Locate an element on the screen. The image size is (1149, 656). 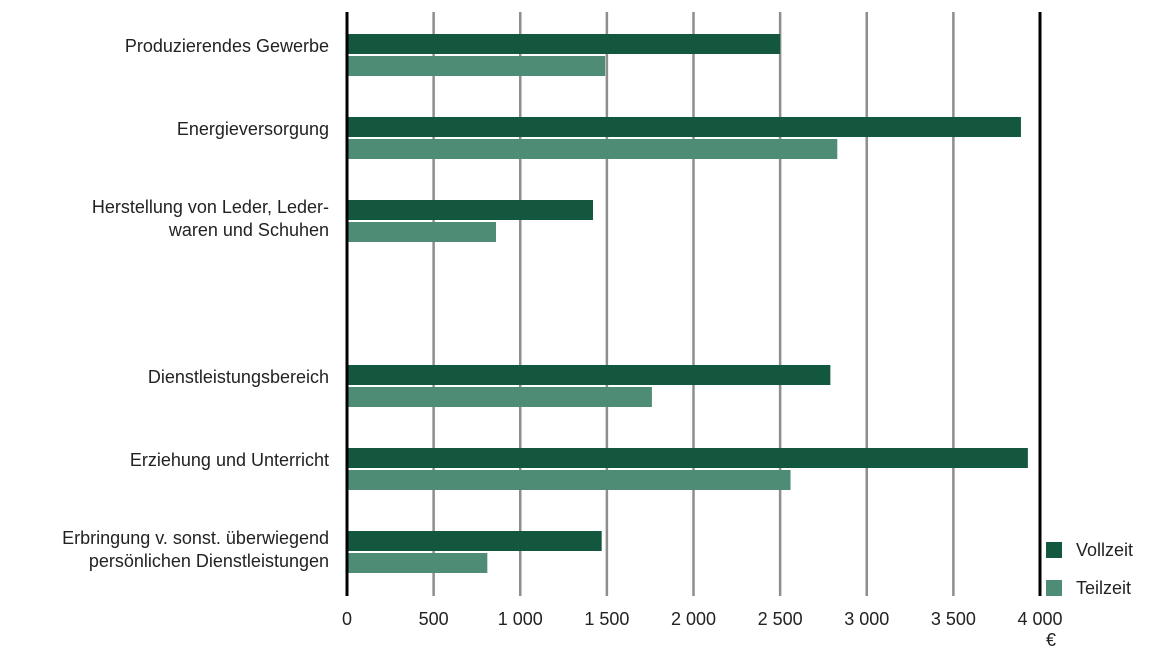
category-label-0: Produzierendes Gewerbe is located at coordinates (226, 45).